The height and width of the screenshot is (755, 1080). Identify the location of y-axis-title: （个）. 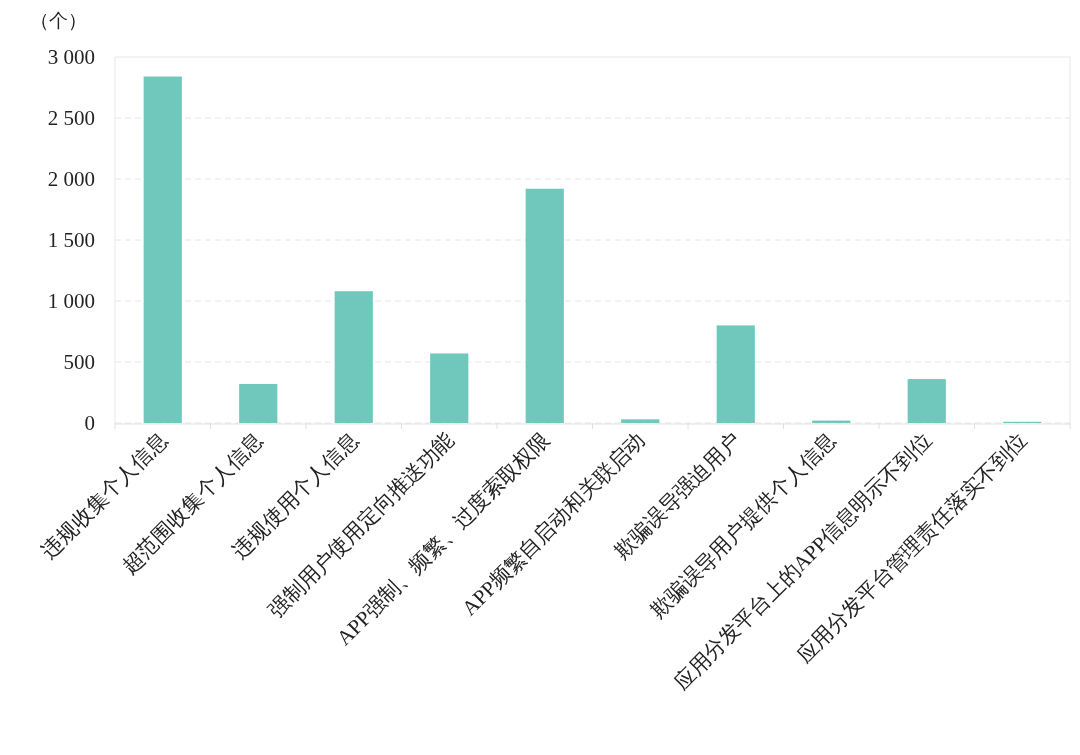
(58, 20).